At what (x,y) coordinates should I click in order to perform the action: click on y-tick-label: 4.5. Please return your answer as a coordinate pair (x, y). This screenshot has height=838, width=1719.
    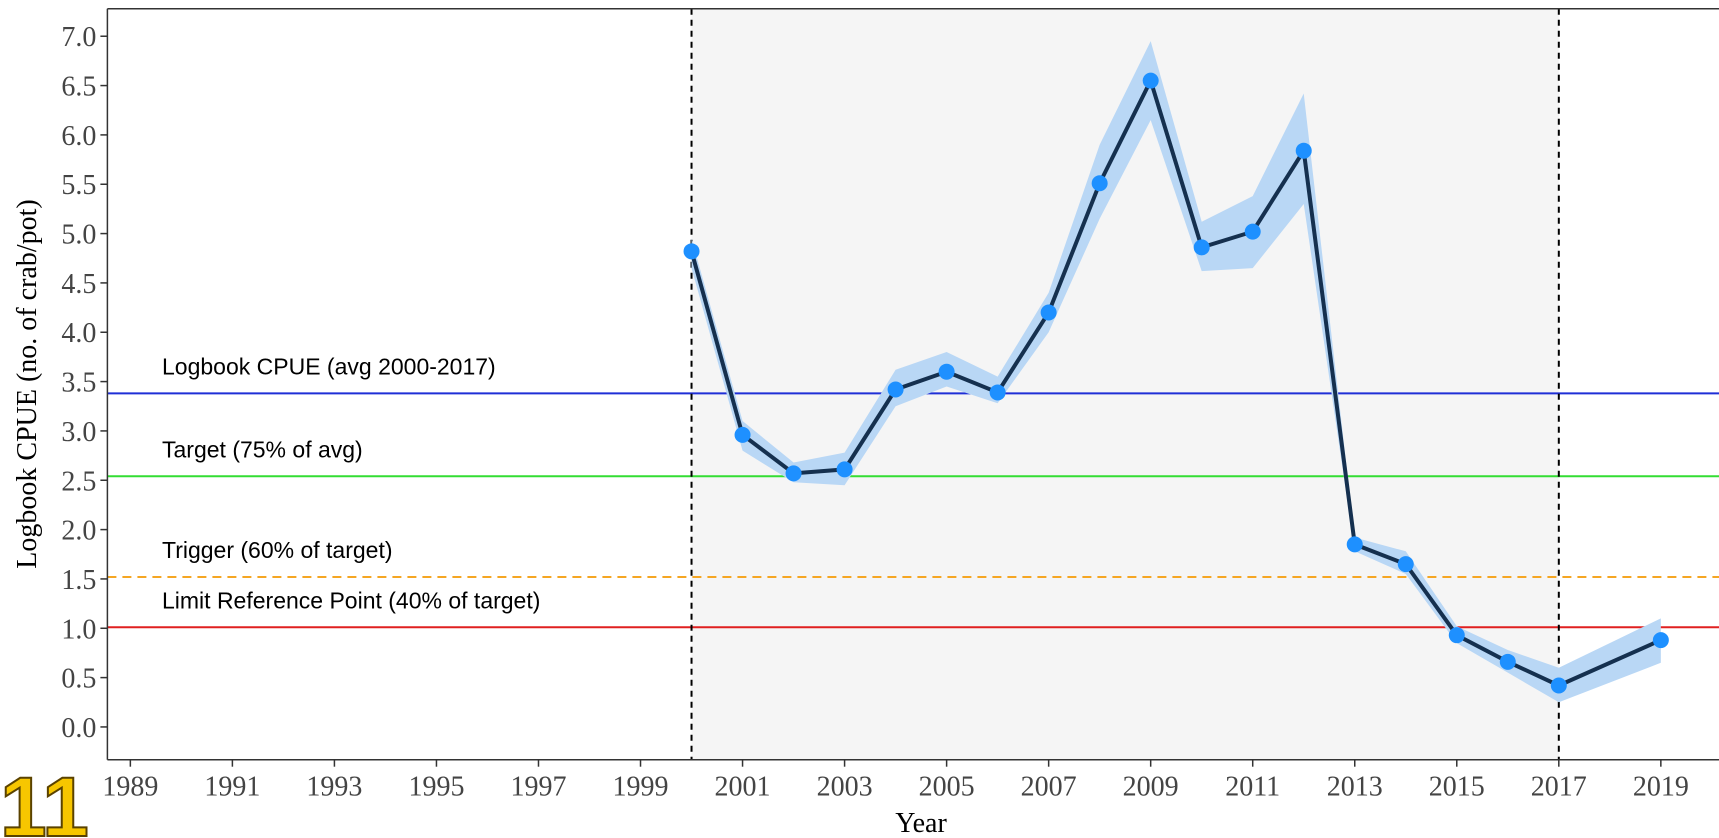
    Looking at the image, I should click on (78, 284).